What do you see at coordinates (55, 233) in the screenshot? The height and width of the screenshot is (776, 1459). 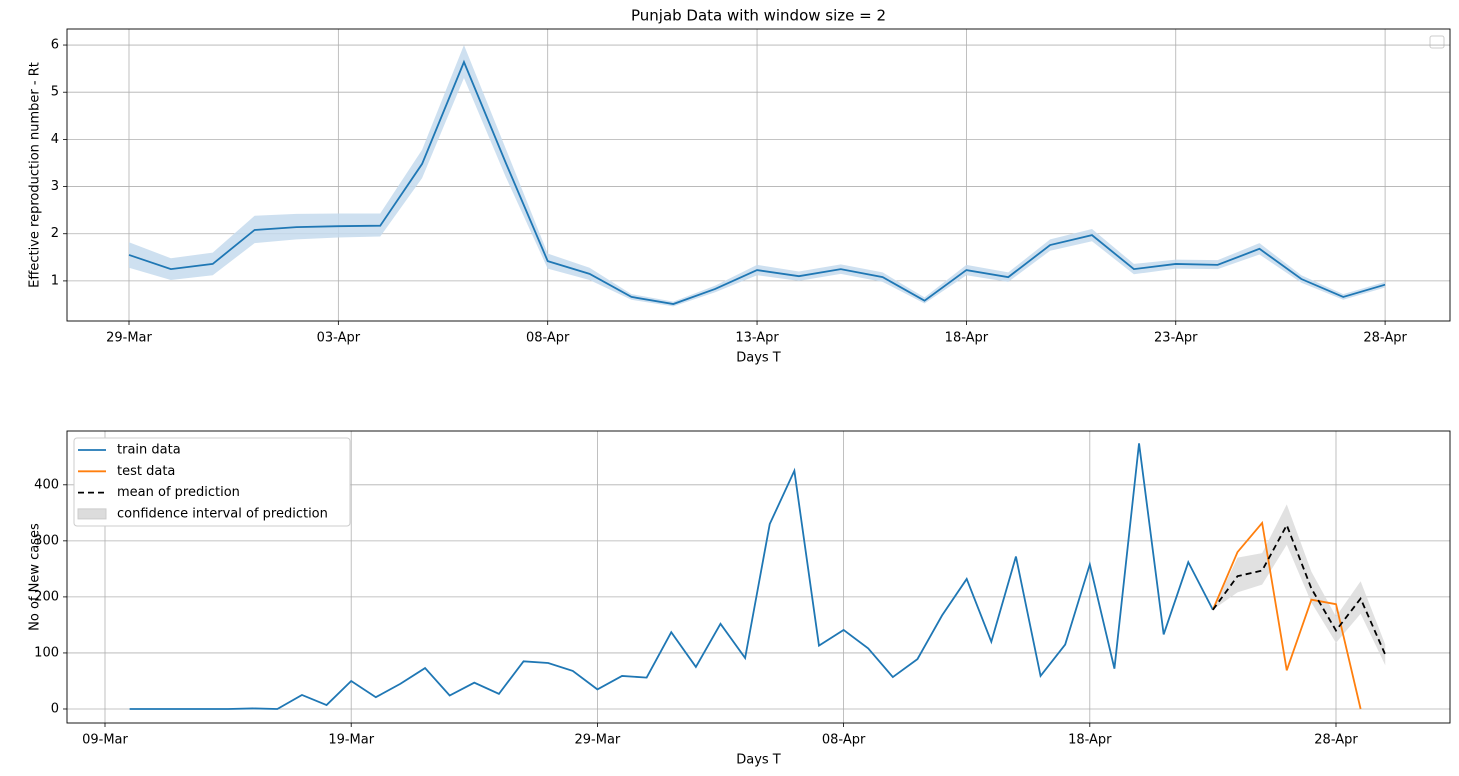 I see `y-tick-label: 2` at bounding box center [55, 233].